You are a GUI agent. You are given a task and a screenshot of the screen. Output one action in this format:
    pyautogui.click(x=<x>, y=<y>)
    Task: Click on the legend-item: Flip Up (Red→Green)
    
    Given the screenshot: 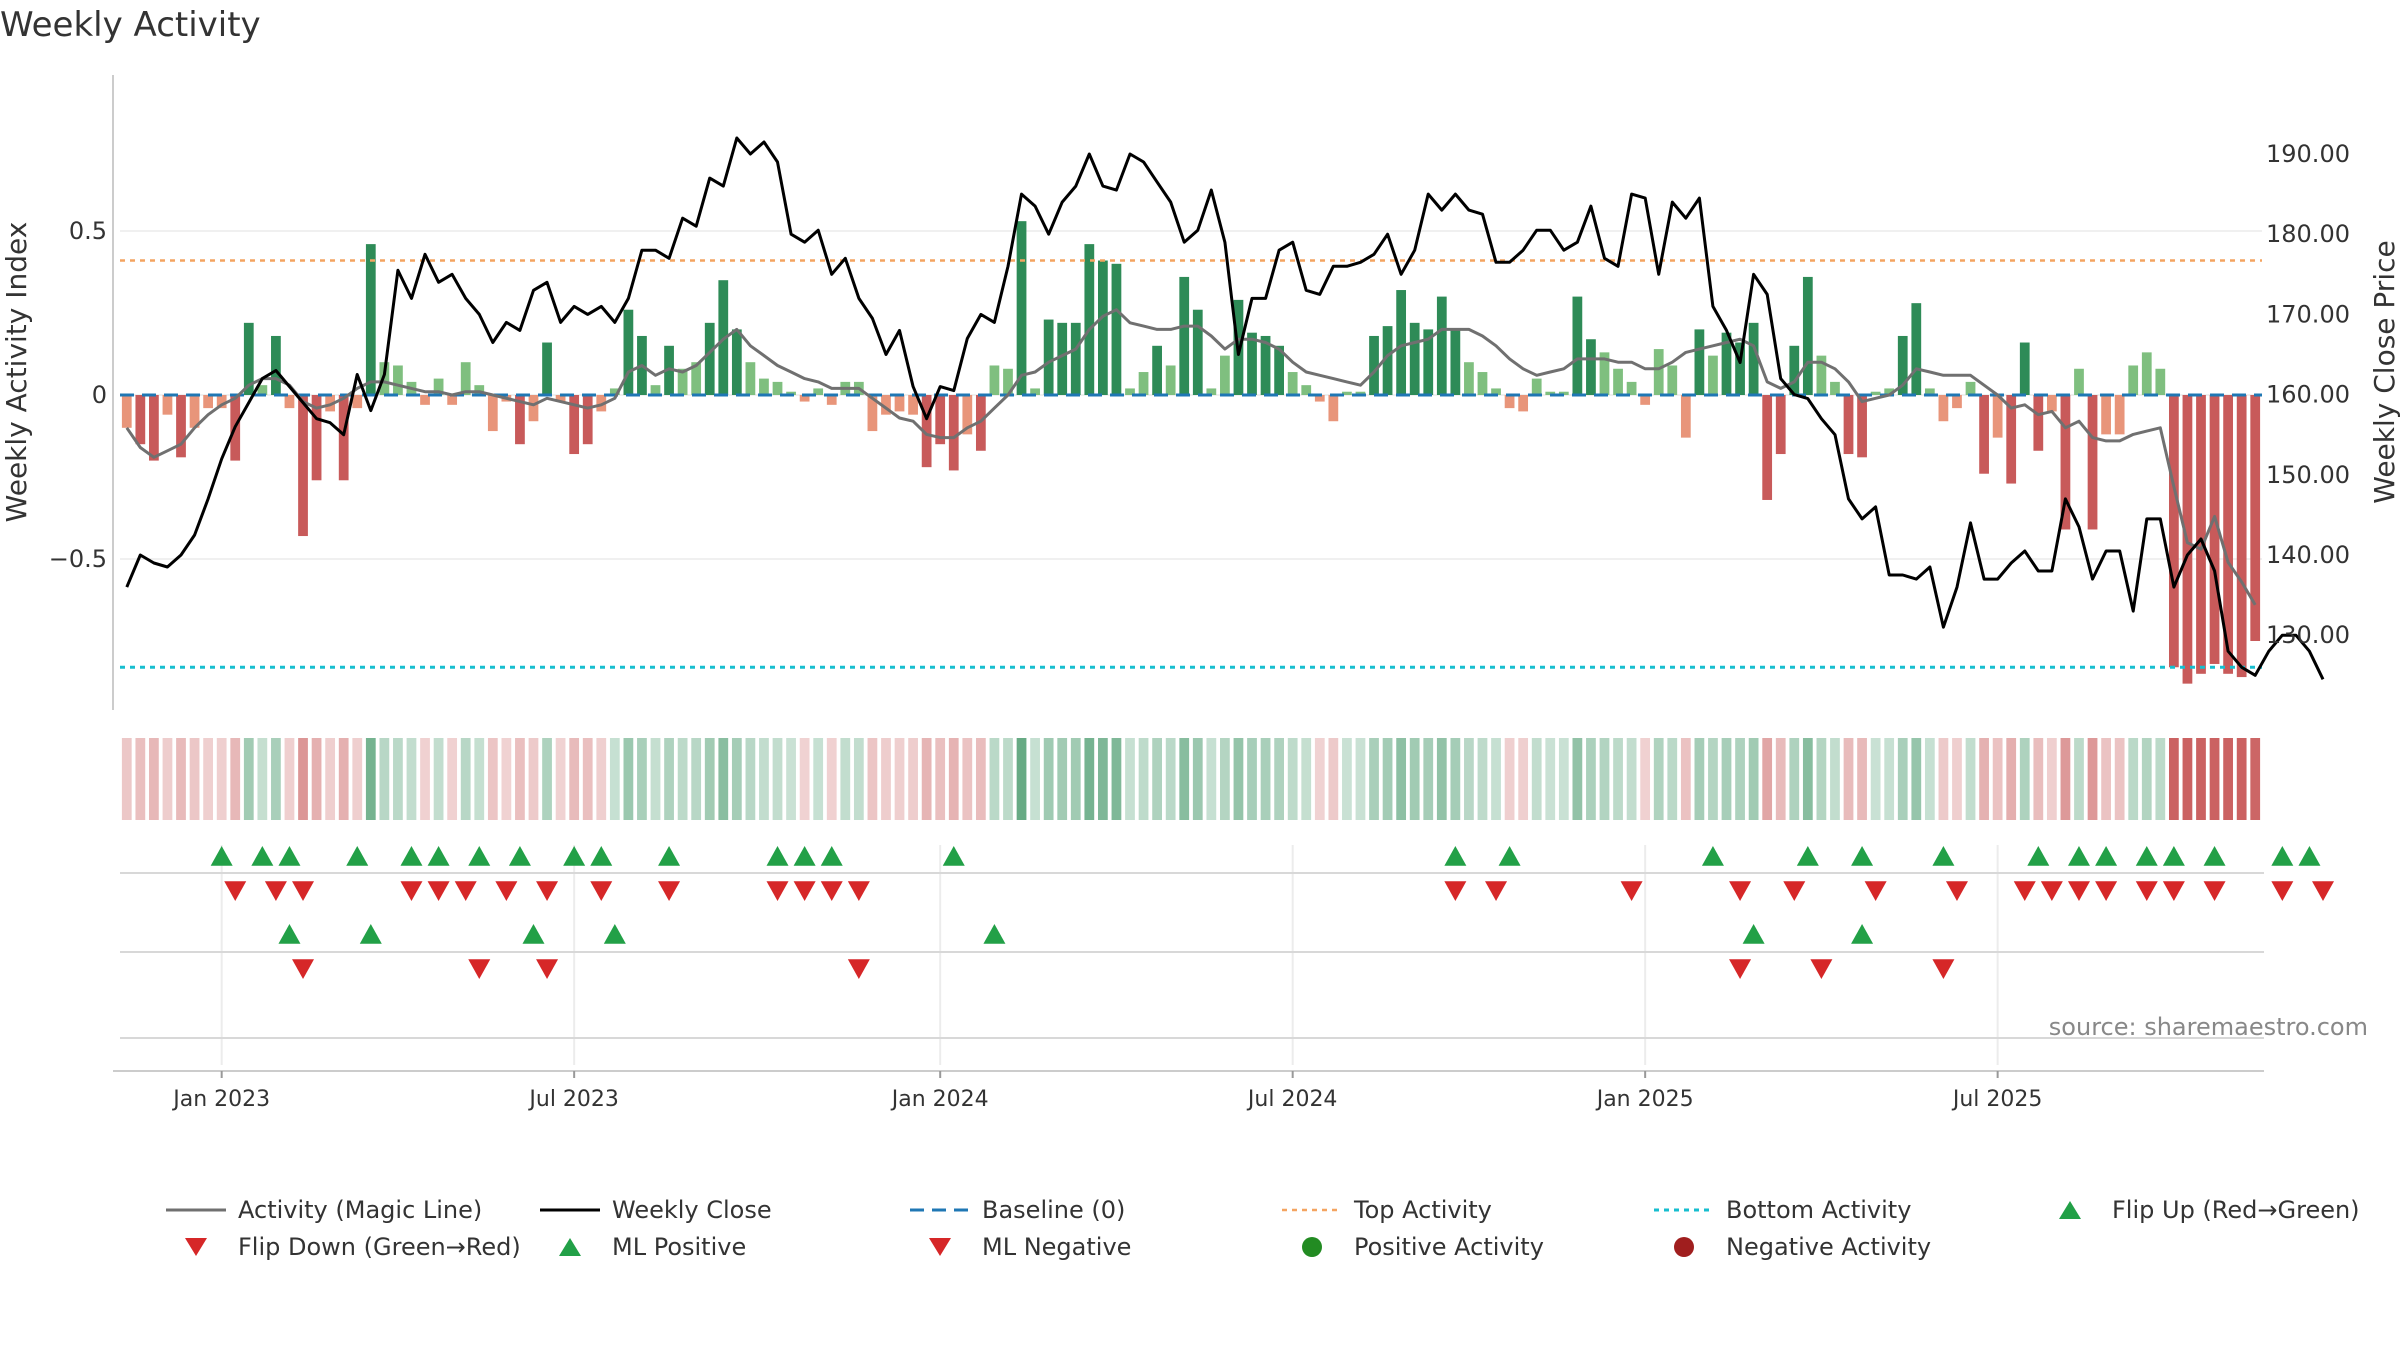 What is the action you would take?
    pyautogui.click(x=2200, y=1210)
    